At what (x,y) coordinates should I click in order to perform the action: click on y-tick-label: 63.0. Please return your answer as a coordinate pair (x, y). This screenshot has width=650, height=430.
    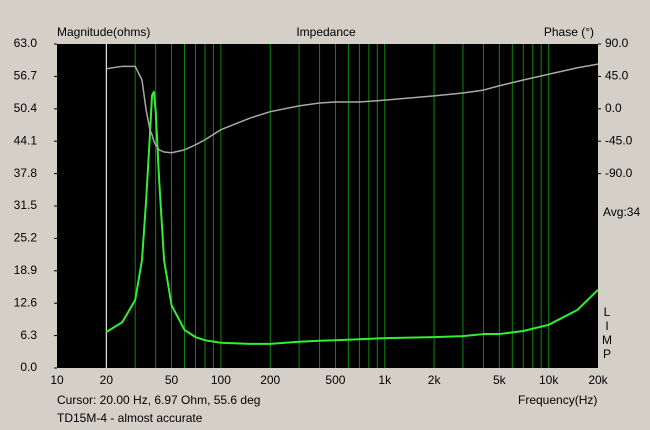
    Looking at the image, I should click on (26, 43).